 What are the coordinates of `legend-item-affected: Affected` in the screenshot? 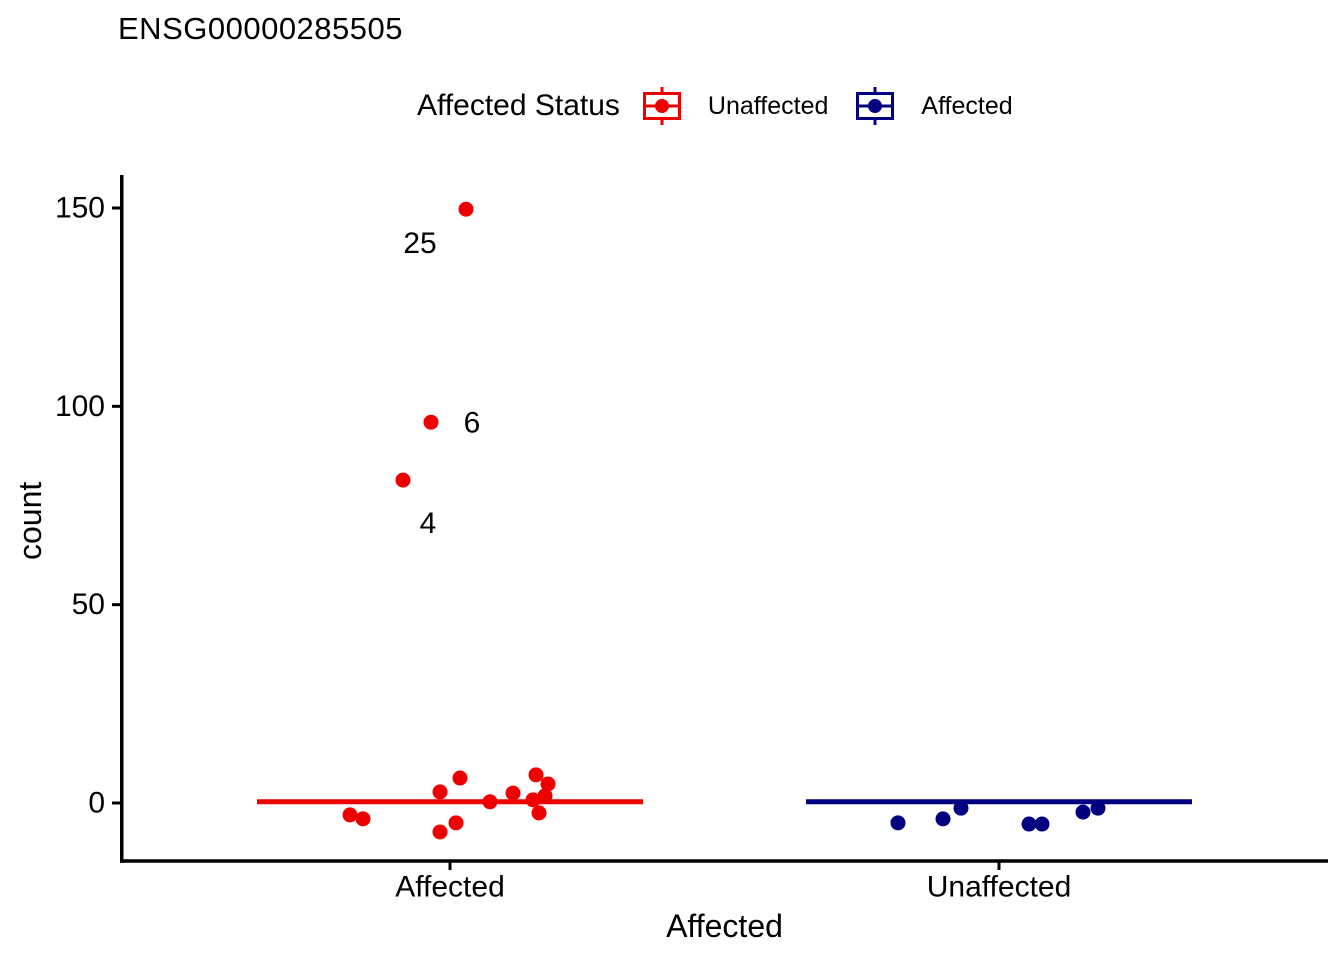 It's located at (933, 106).